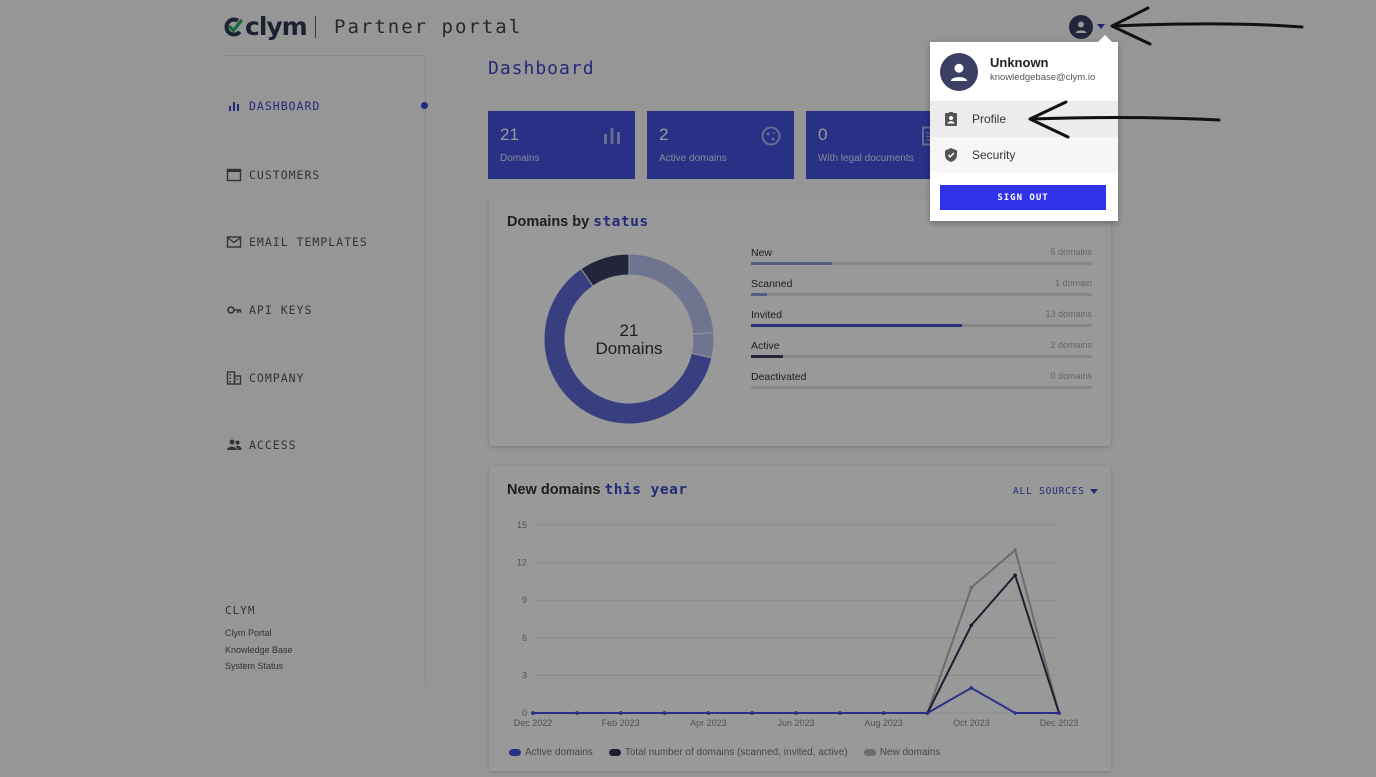 The width and height of the screenshot is (1376, 777). I want to click on header-divider, so click(325, 55).